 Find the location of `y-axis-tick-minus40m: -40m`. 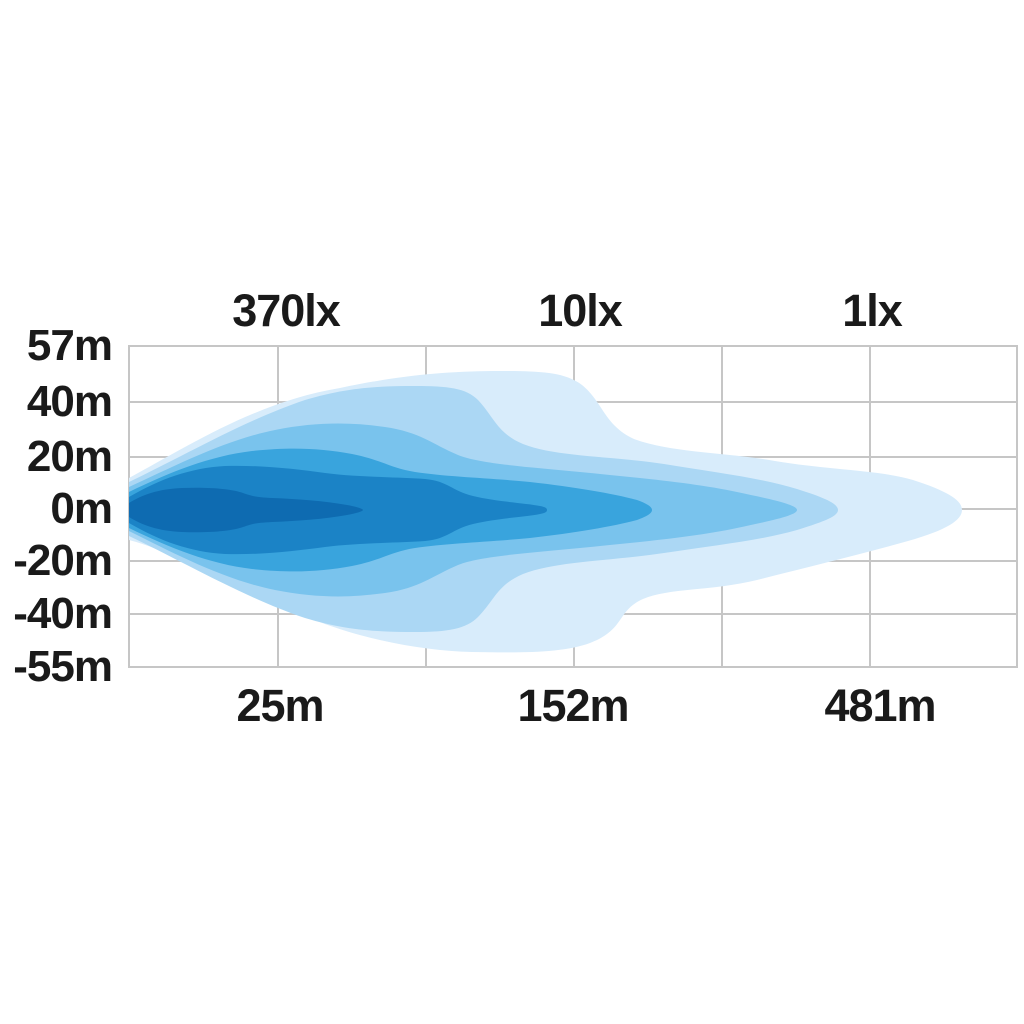

y-axis-tick-minus40m: -40m is located at coordinates (63, 613).